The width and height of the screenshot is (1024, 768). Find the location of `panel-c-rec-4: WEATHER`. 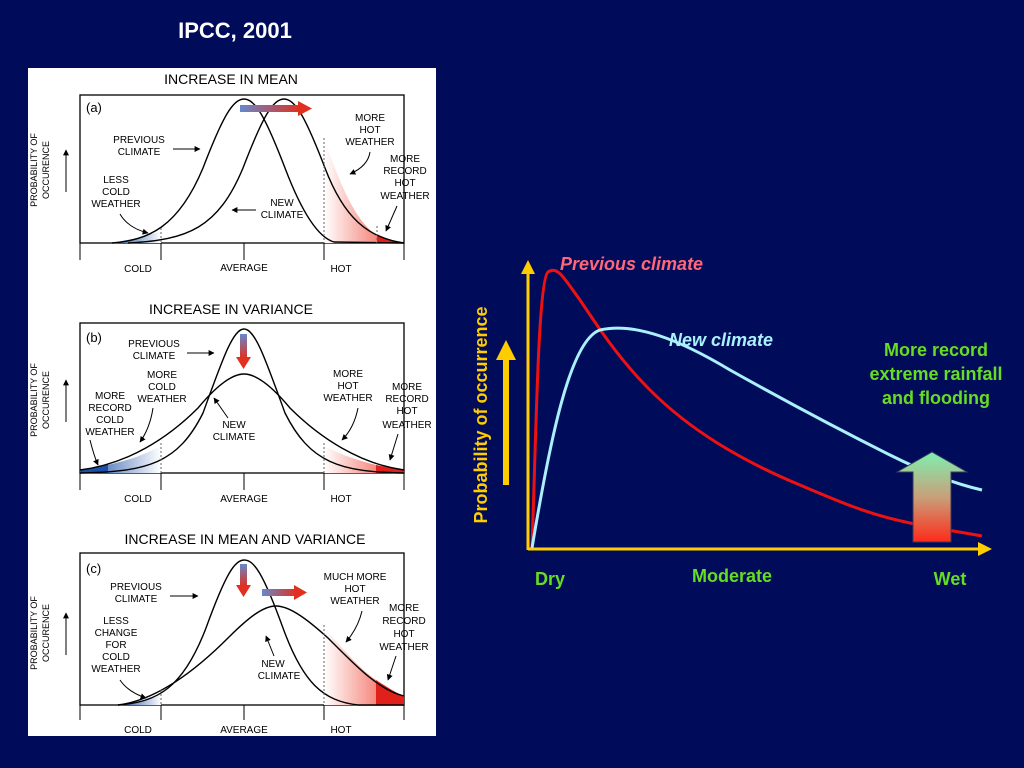

panel-c-rec-4: WEATHER is located at coordinates (403, 647).